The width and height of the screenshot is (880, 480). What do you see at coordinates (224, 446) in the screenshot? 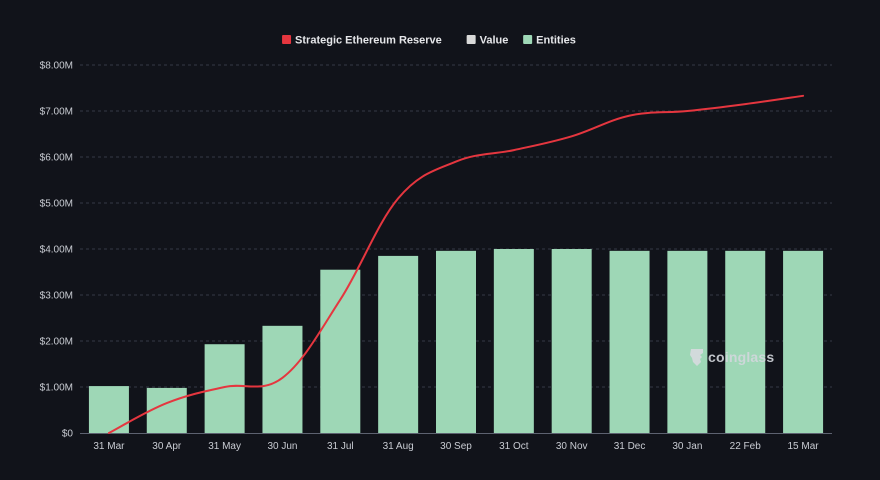
I see `x-tick-label: 31 May` at bounding box center [224, 446].